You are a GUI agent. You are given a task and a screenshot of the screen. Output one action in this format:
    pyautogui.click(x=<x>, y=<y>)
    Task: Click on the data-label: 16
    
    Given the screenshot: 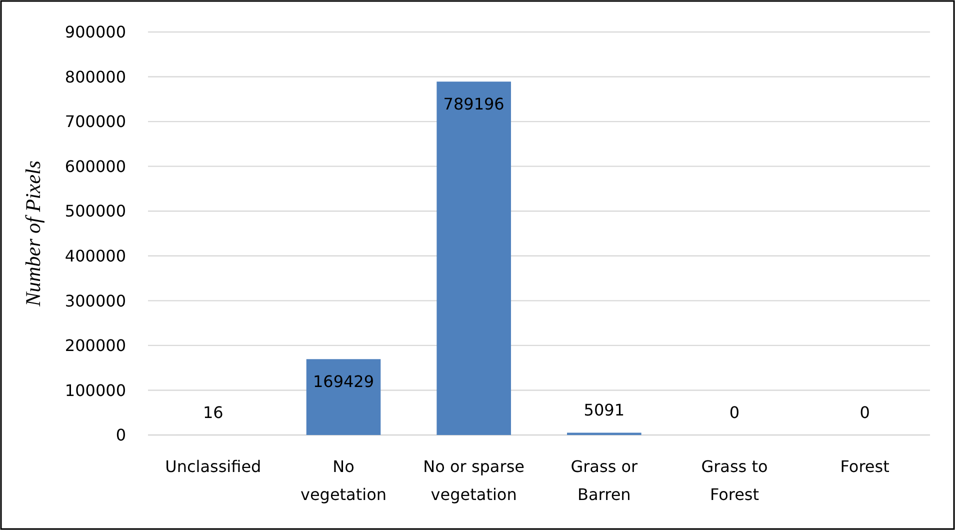 What is the action you would take?
    pyautogui.click(x=213, y=412)
    